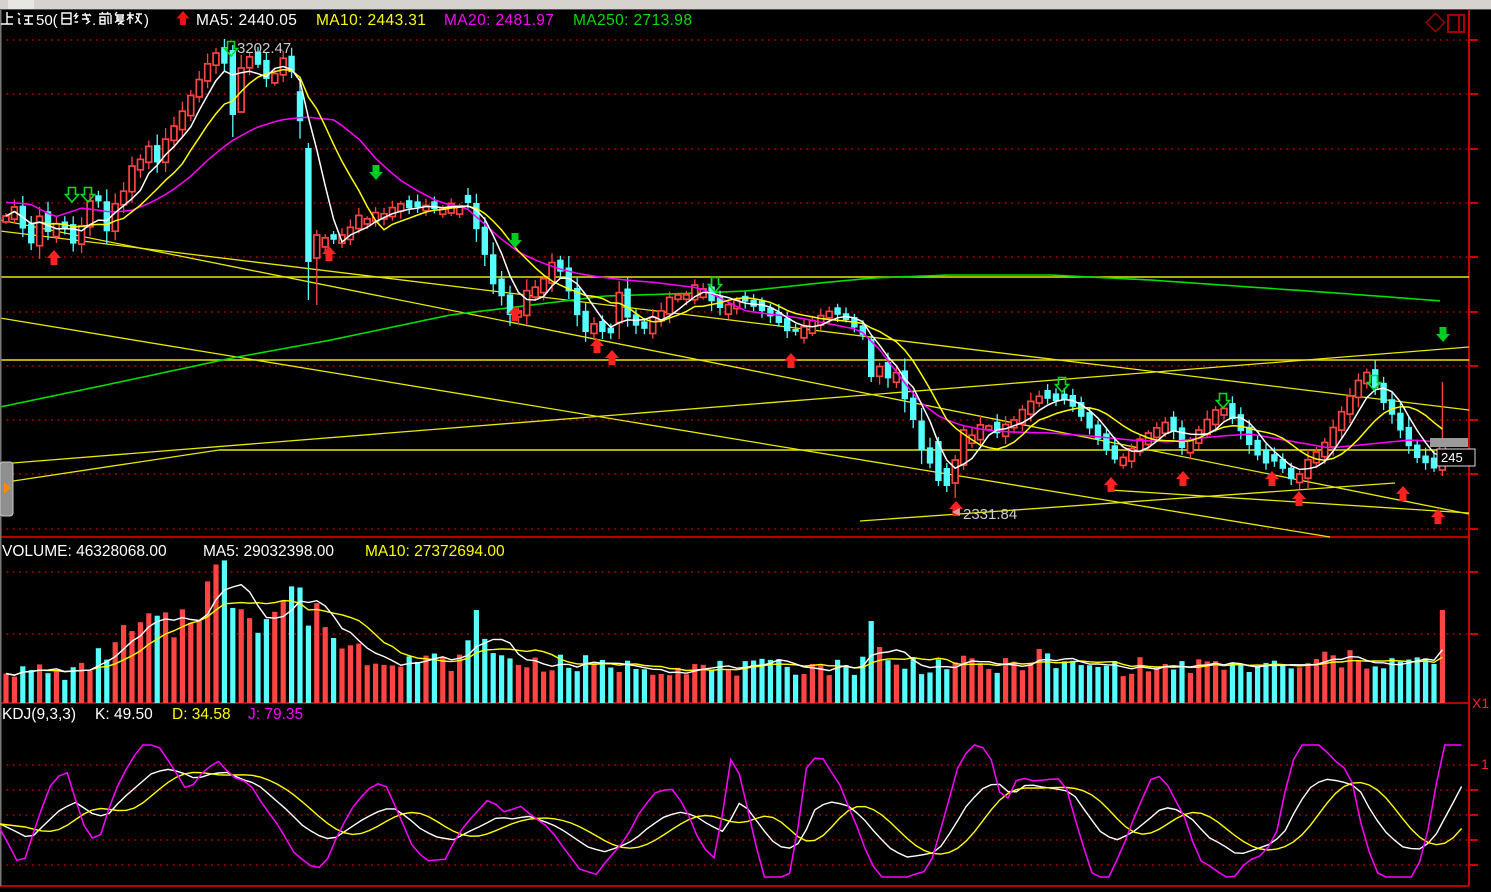 The height and width of the screenshot is (892, 1491). Describe the element at coordinates (246, 20) in the screenshot. I see `svg-text: MA5: 2440.05` at that location.